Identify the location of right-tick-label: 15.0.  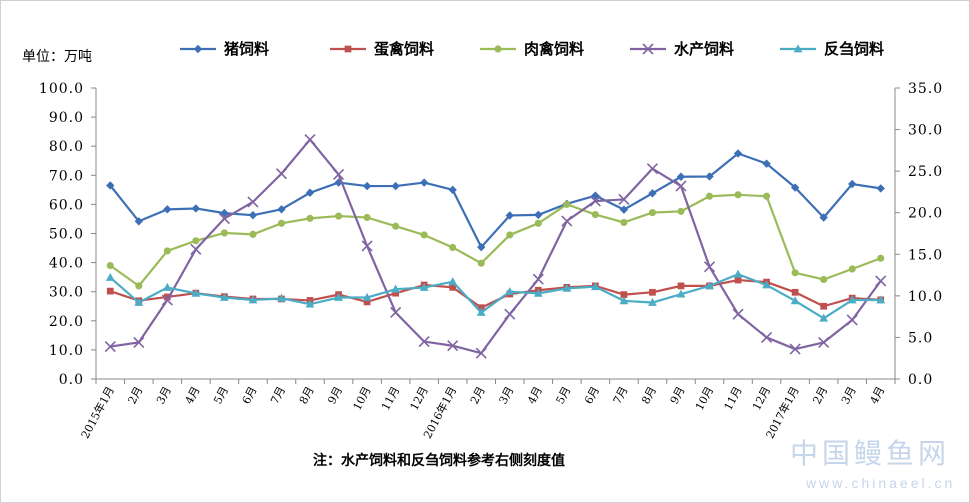
(925, 255).